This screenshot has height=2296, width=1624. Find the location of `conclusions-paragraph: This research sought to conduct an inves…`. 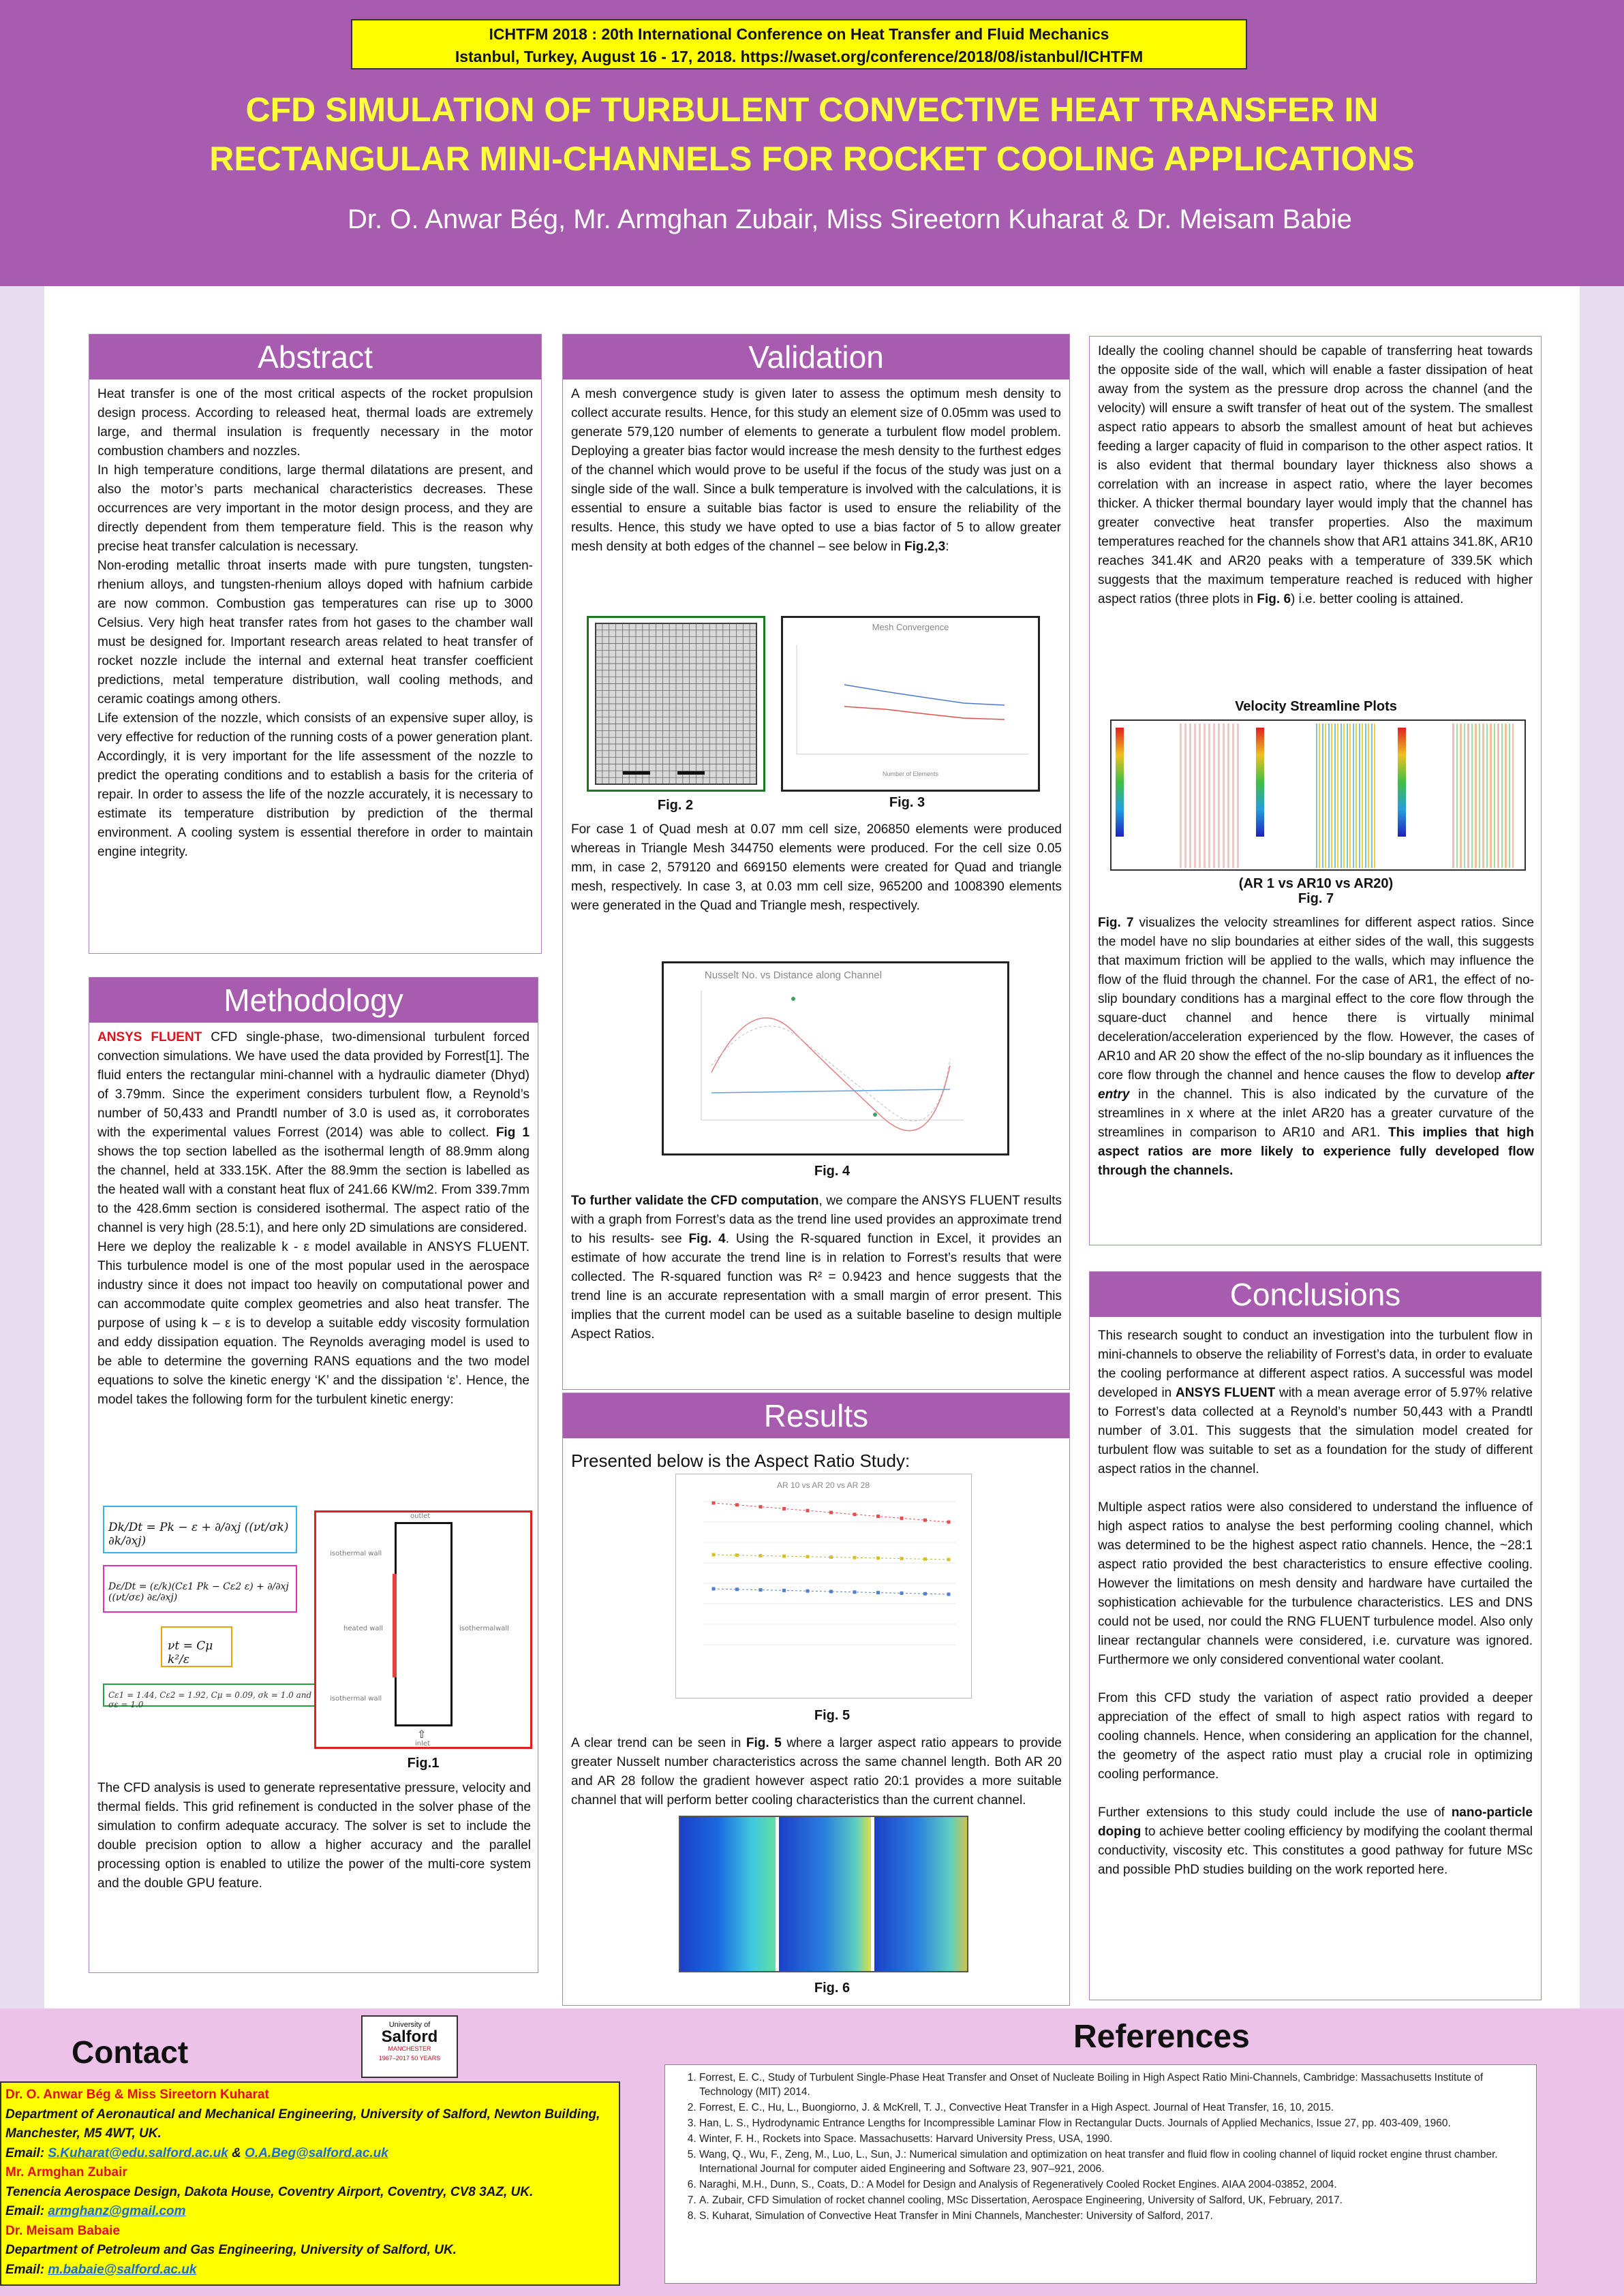

conclusions-paragraph: This research sought to conduct an inves… is located at coordinates (1315, 1403).